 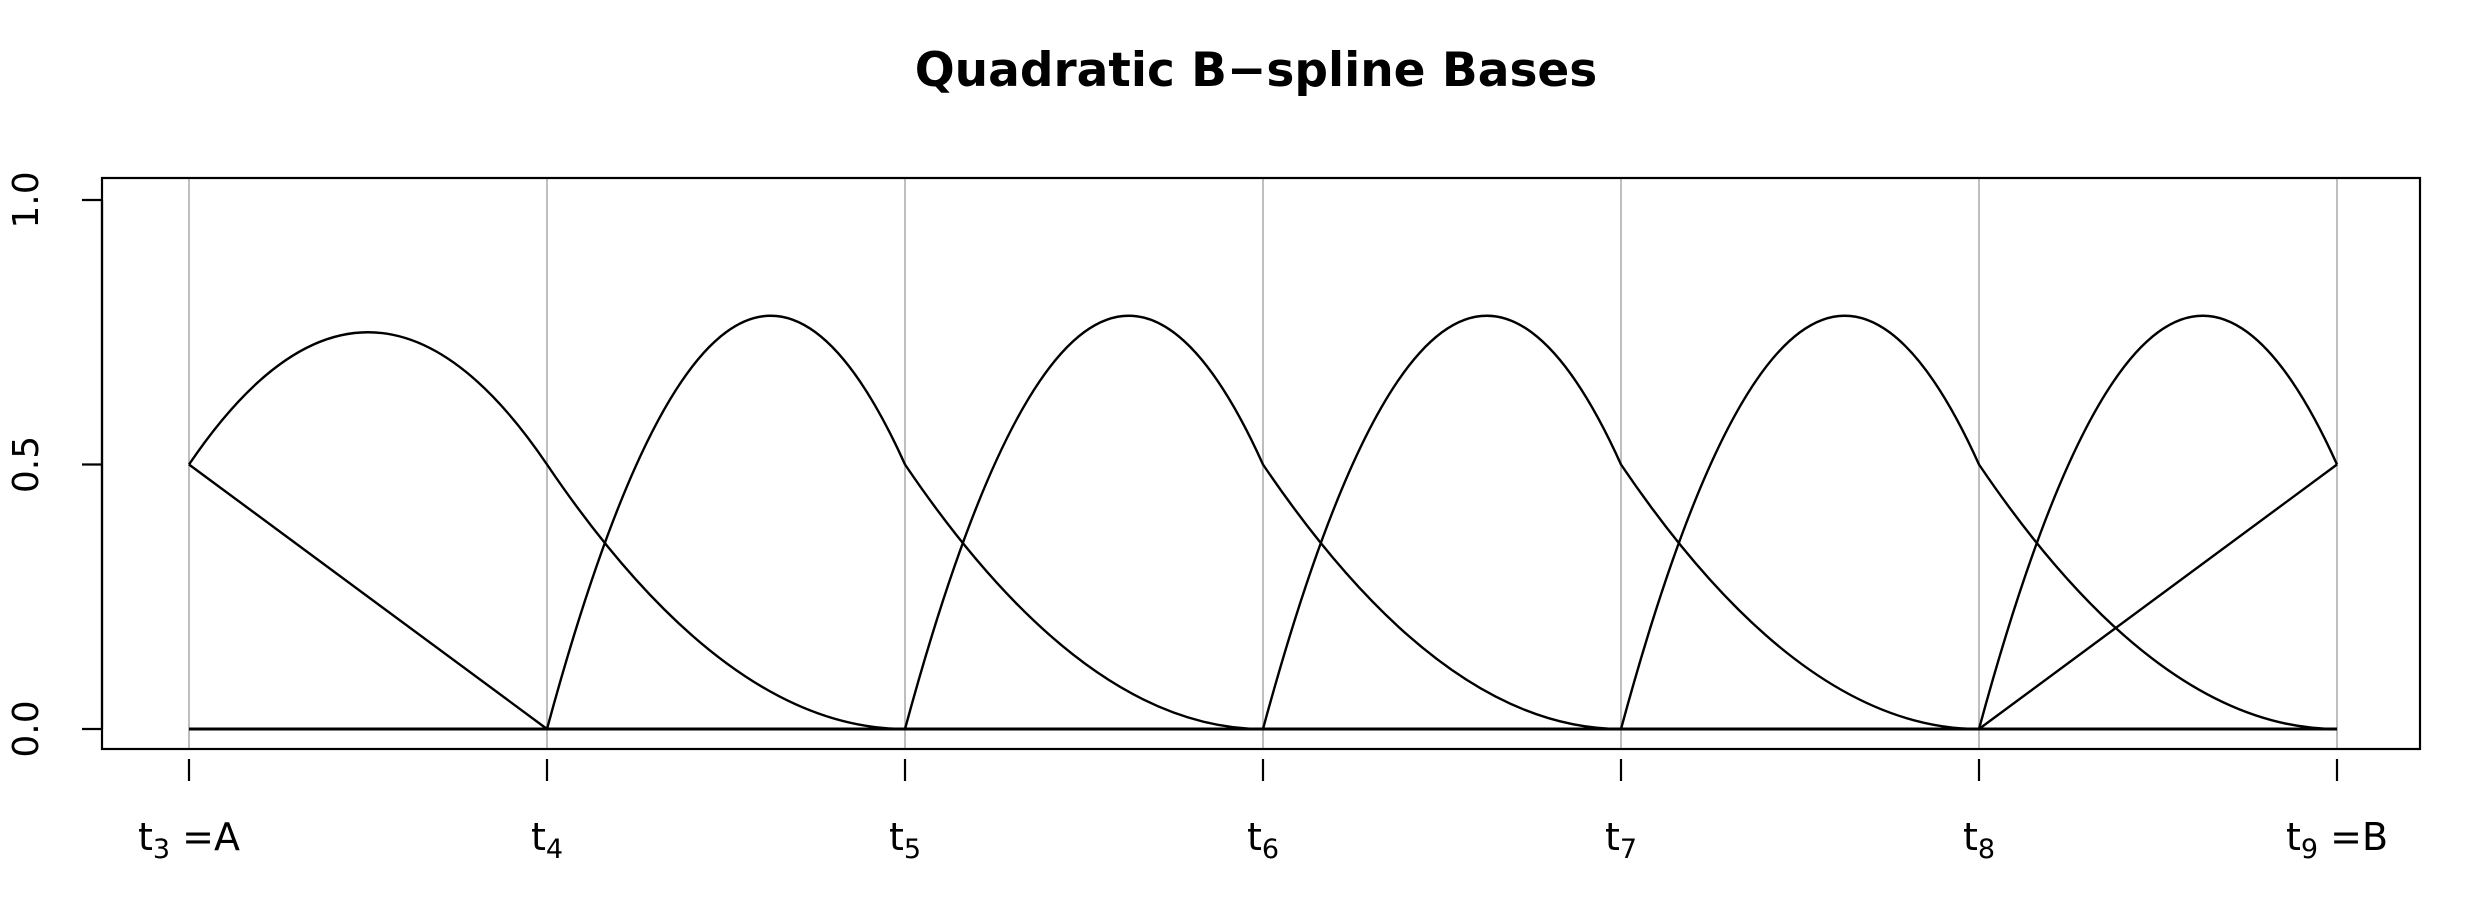 I want to click on y-tick-label: 1.0, so click(x=26, y=199).